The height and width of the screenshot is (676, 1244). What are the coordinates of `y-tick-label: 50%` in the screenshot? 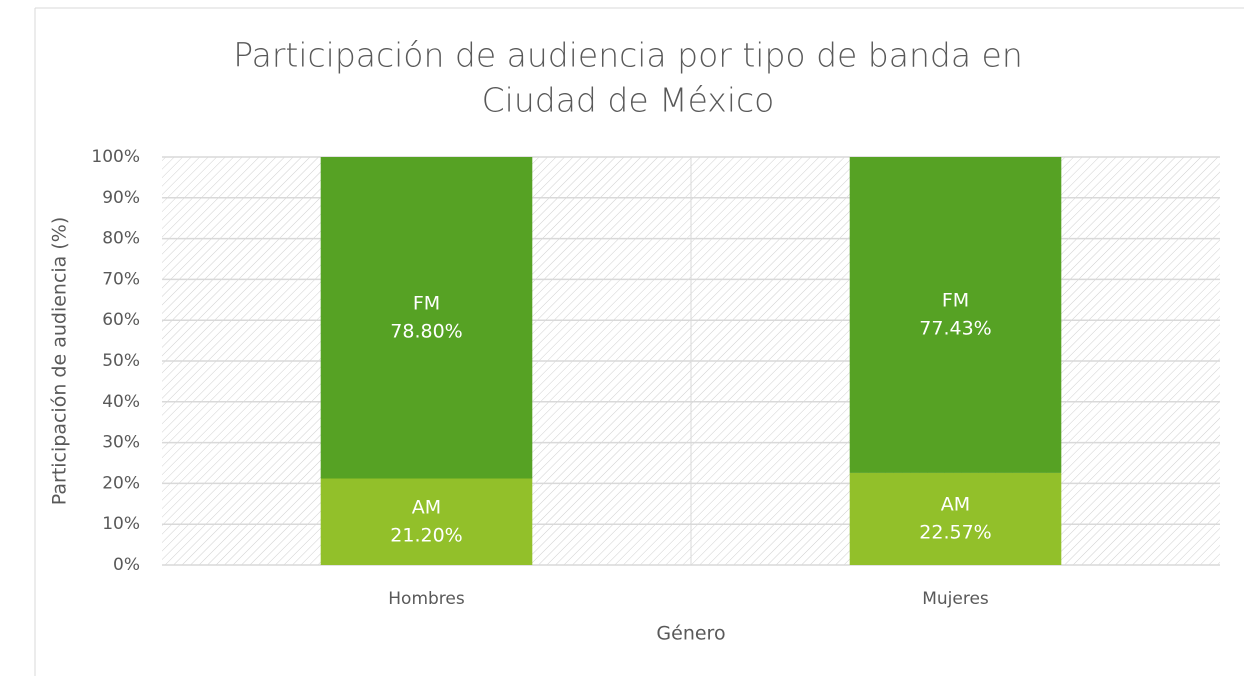 It's located at (121, 361).